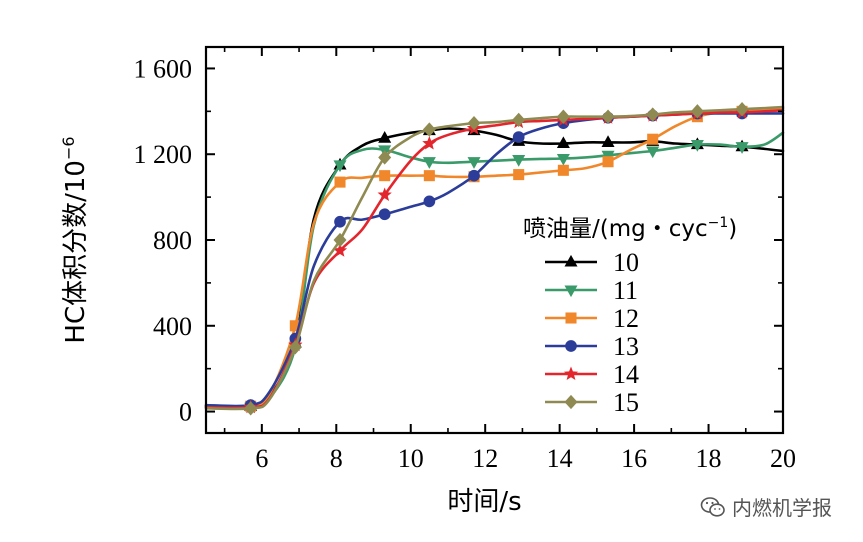 This screenshot has height=542, width=863. I want to click on legend-label: 15, so click(626, 402).